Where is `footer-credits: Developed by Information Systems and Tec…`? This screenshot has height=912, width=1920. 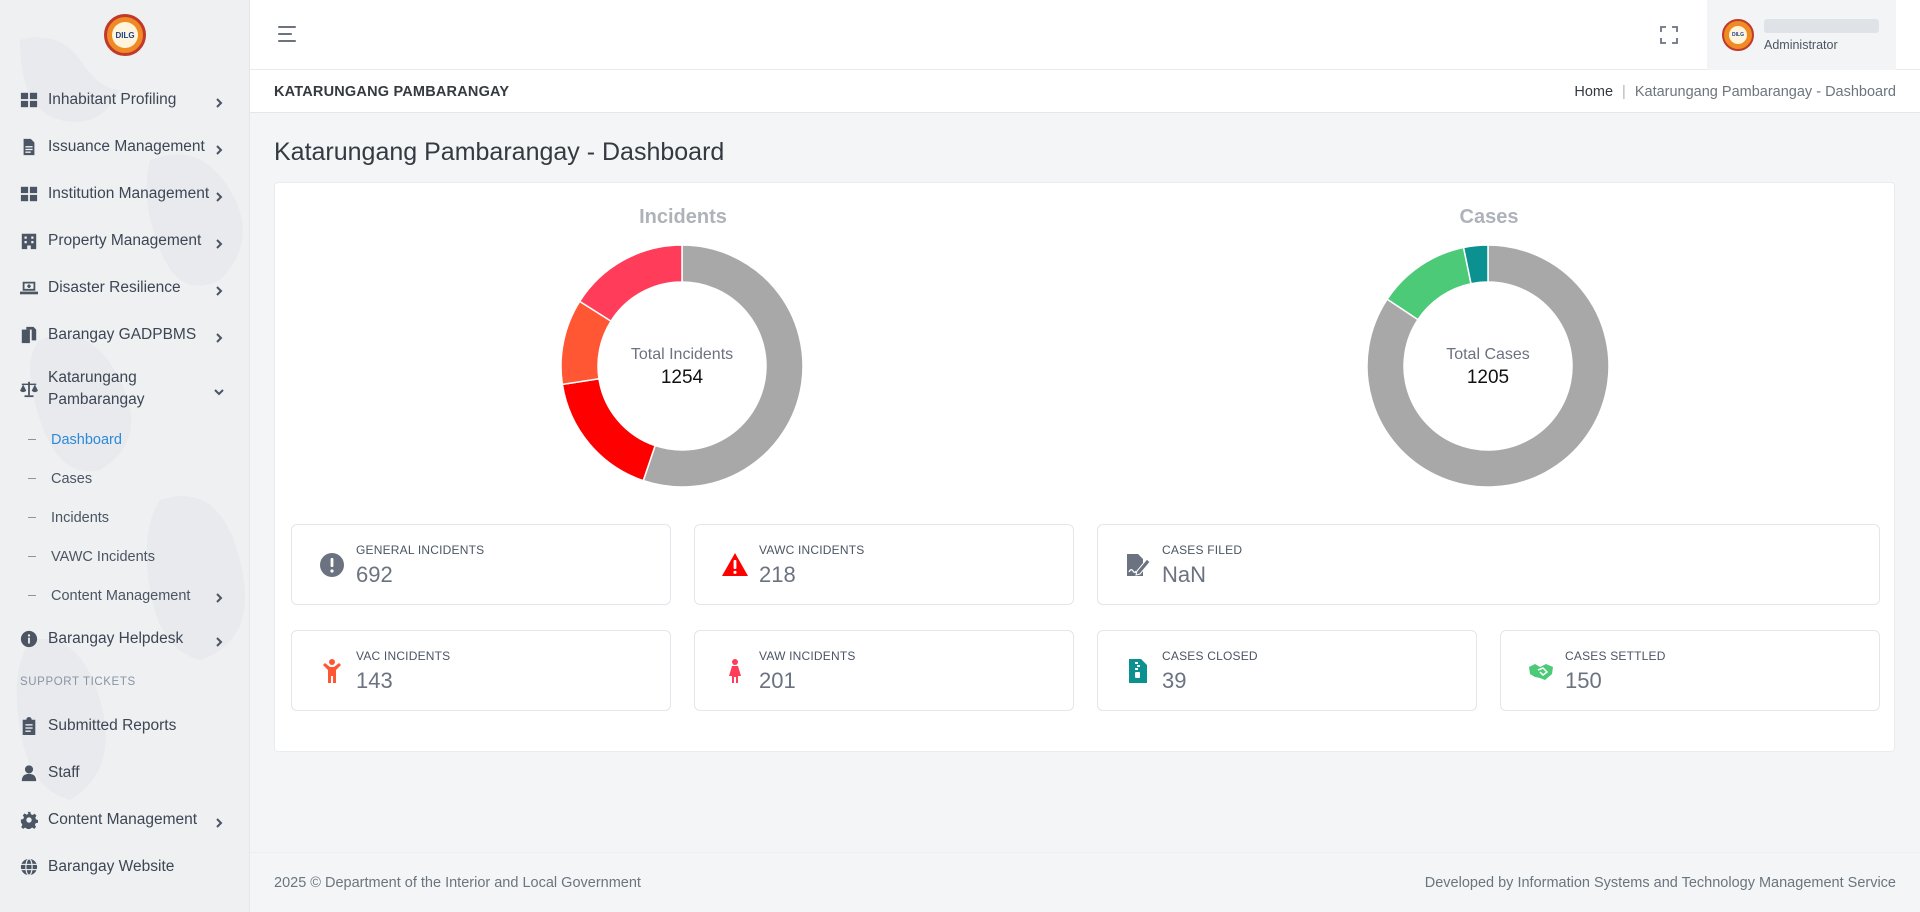
footer-credits: Developed by Information Systems and Tec… is located at coordinates (1660, 883).